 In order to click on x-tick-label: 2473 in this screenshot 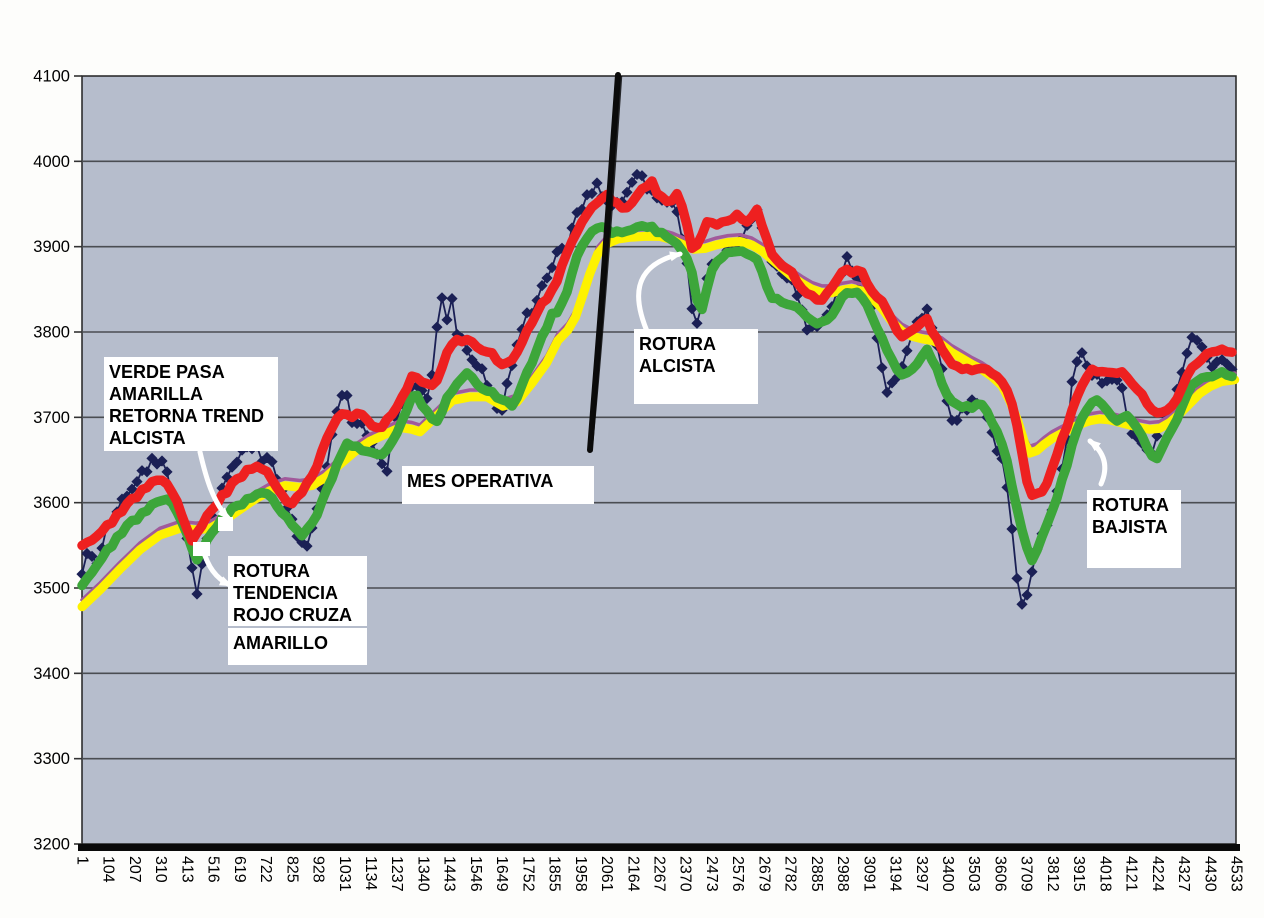, I will do `click(711, 874)`.